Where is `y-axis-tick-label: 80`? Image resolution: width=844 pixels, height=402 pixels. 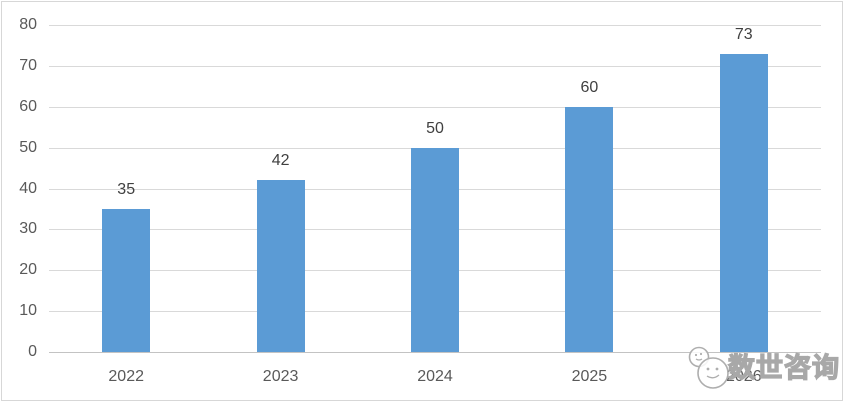
y-axis-tick-label: 80 is located at coordinates (28, 24).